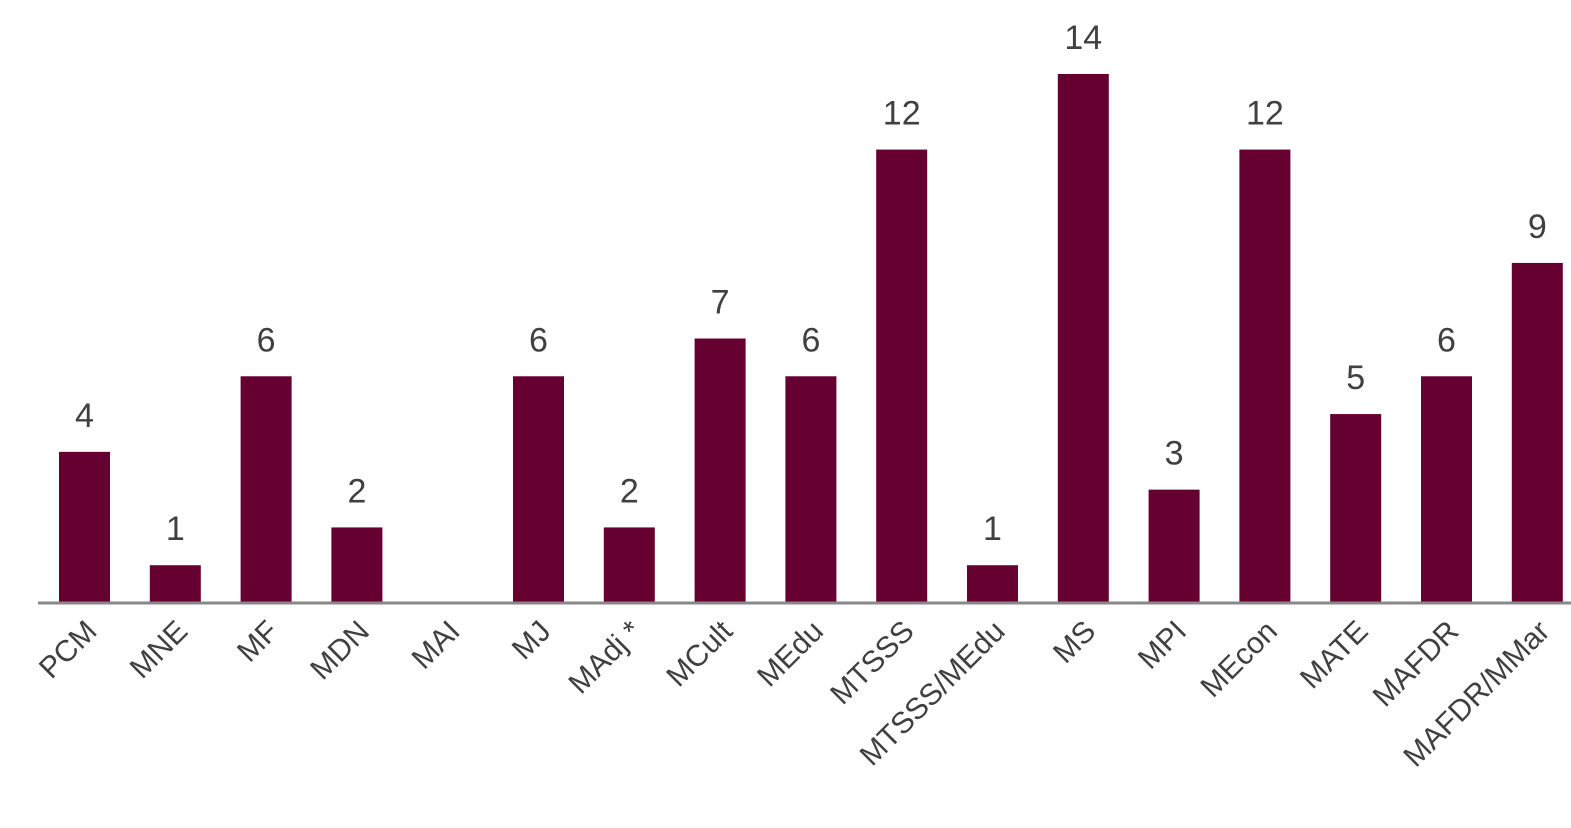 This screenshot has width=1571, height=828. I want to click on category-label-ms: MS, so click(1074, 642).